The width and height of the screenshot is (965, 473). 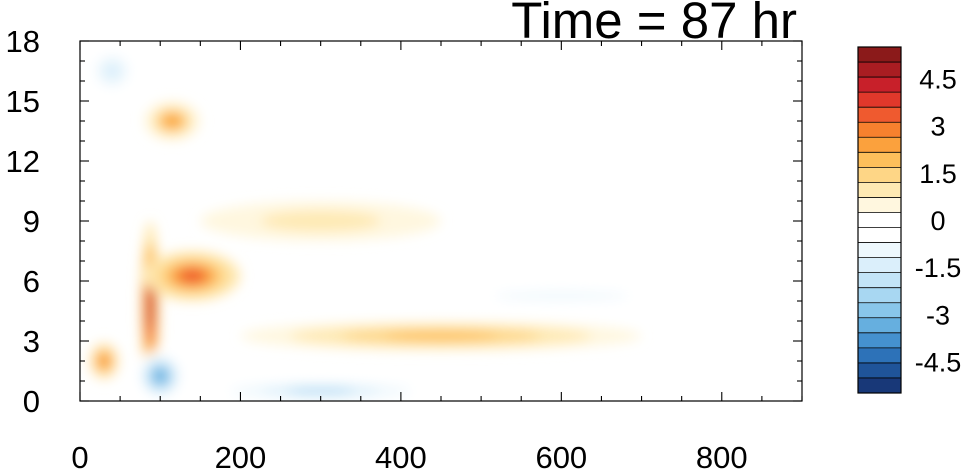 What do you see at coordinates (938, 363) in the screenshot?
I see `colorbar-tick-label: -4.5` at bounding box center [938, 363].